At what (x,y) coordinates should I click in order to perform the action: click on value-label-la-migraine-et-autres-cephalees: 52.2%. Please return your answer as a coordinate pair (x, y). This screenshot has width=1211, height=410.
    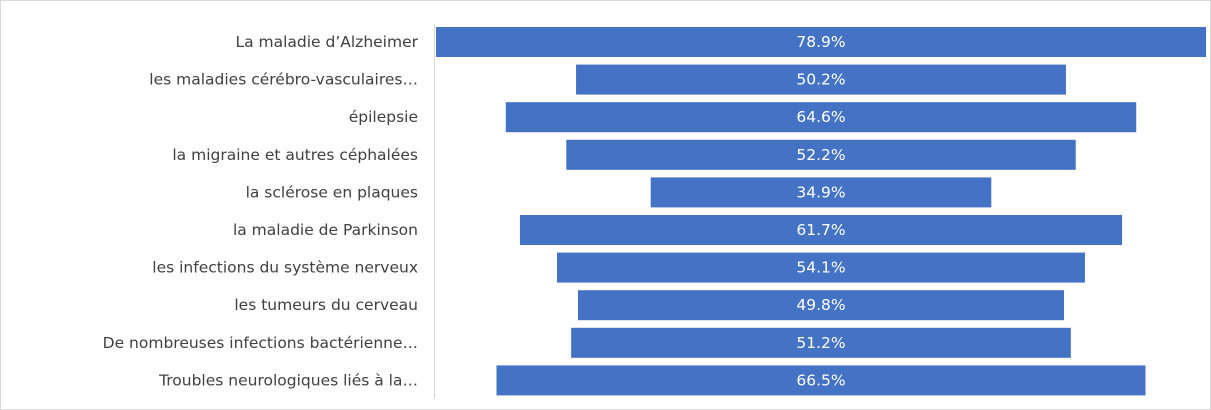
    Looking at the image, I should click on (820, 155).